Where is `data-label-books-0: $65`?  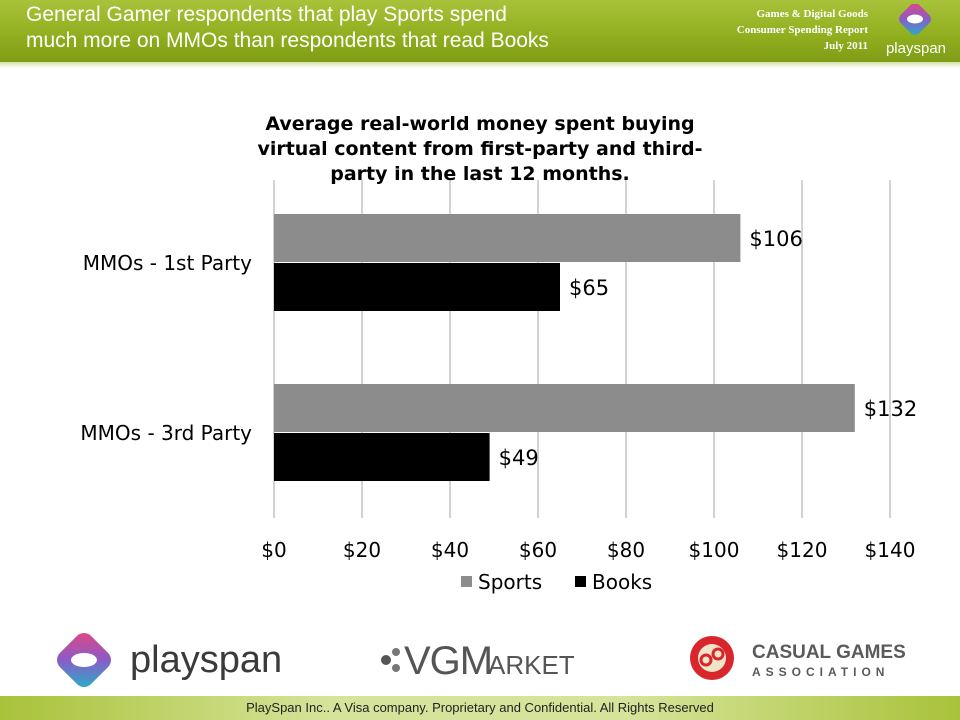
data-label-books-0: $65 is located at coordinates (589, 288).